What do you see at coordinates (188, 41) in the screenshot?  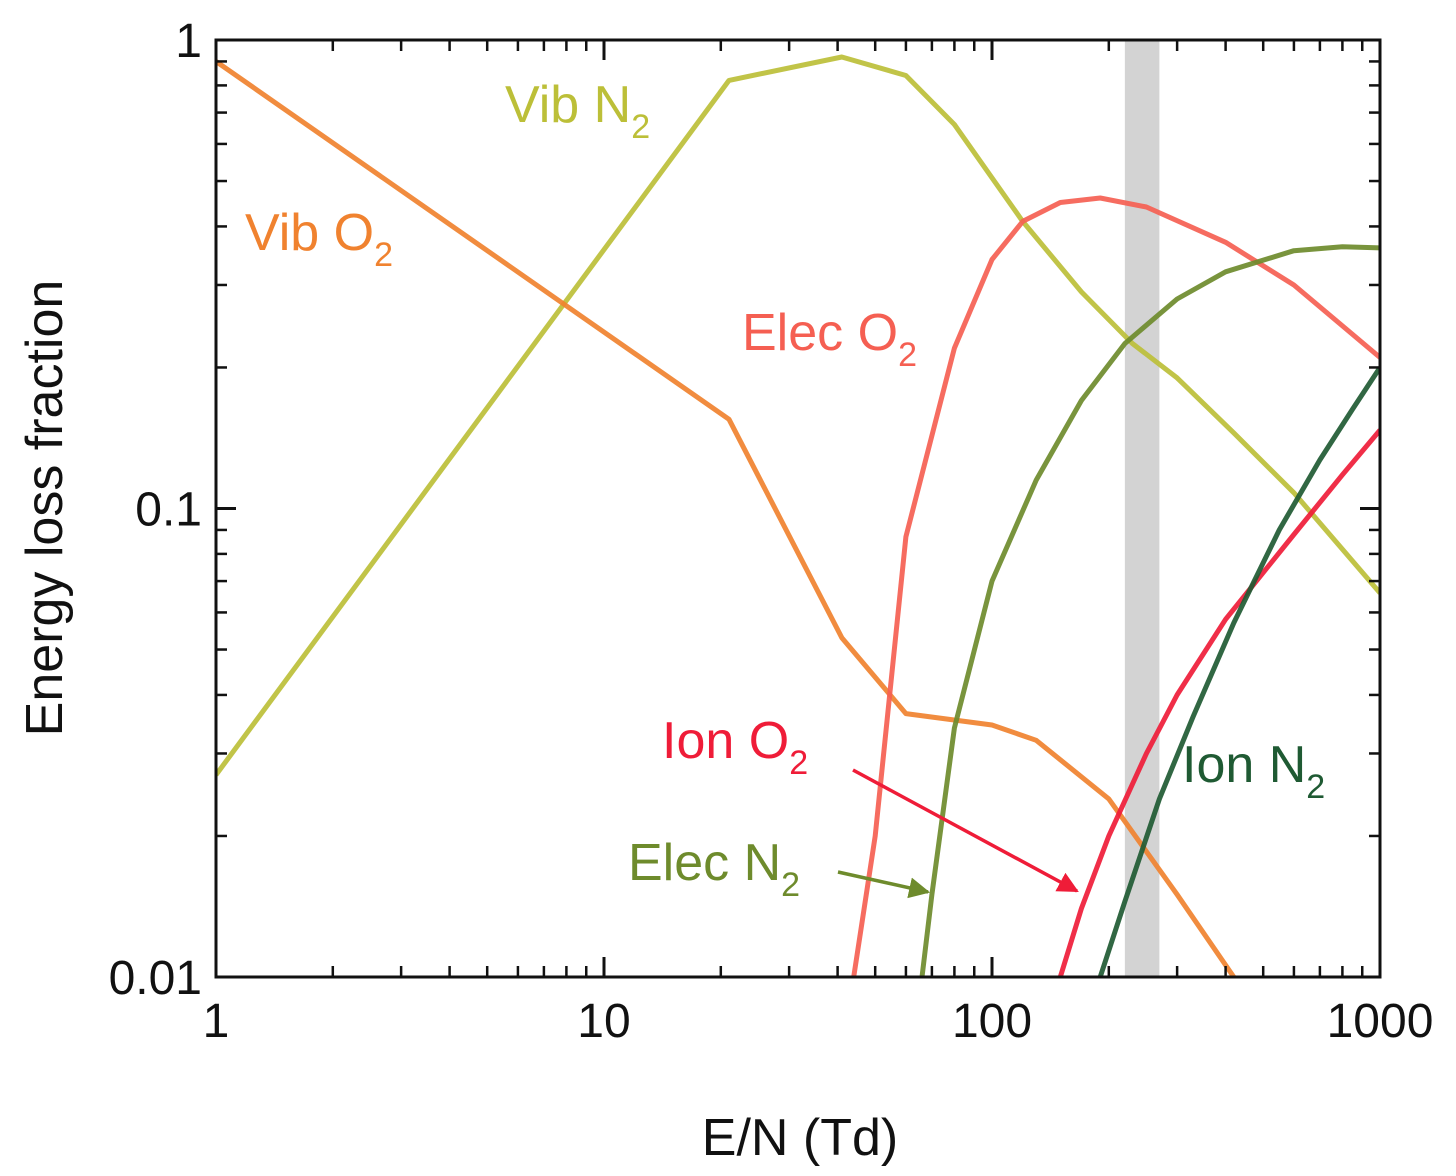 I see `y-tick-label: 1` at bounding box center [188, 41].